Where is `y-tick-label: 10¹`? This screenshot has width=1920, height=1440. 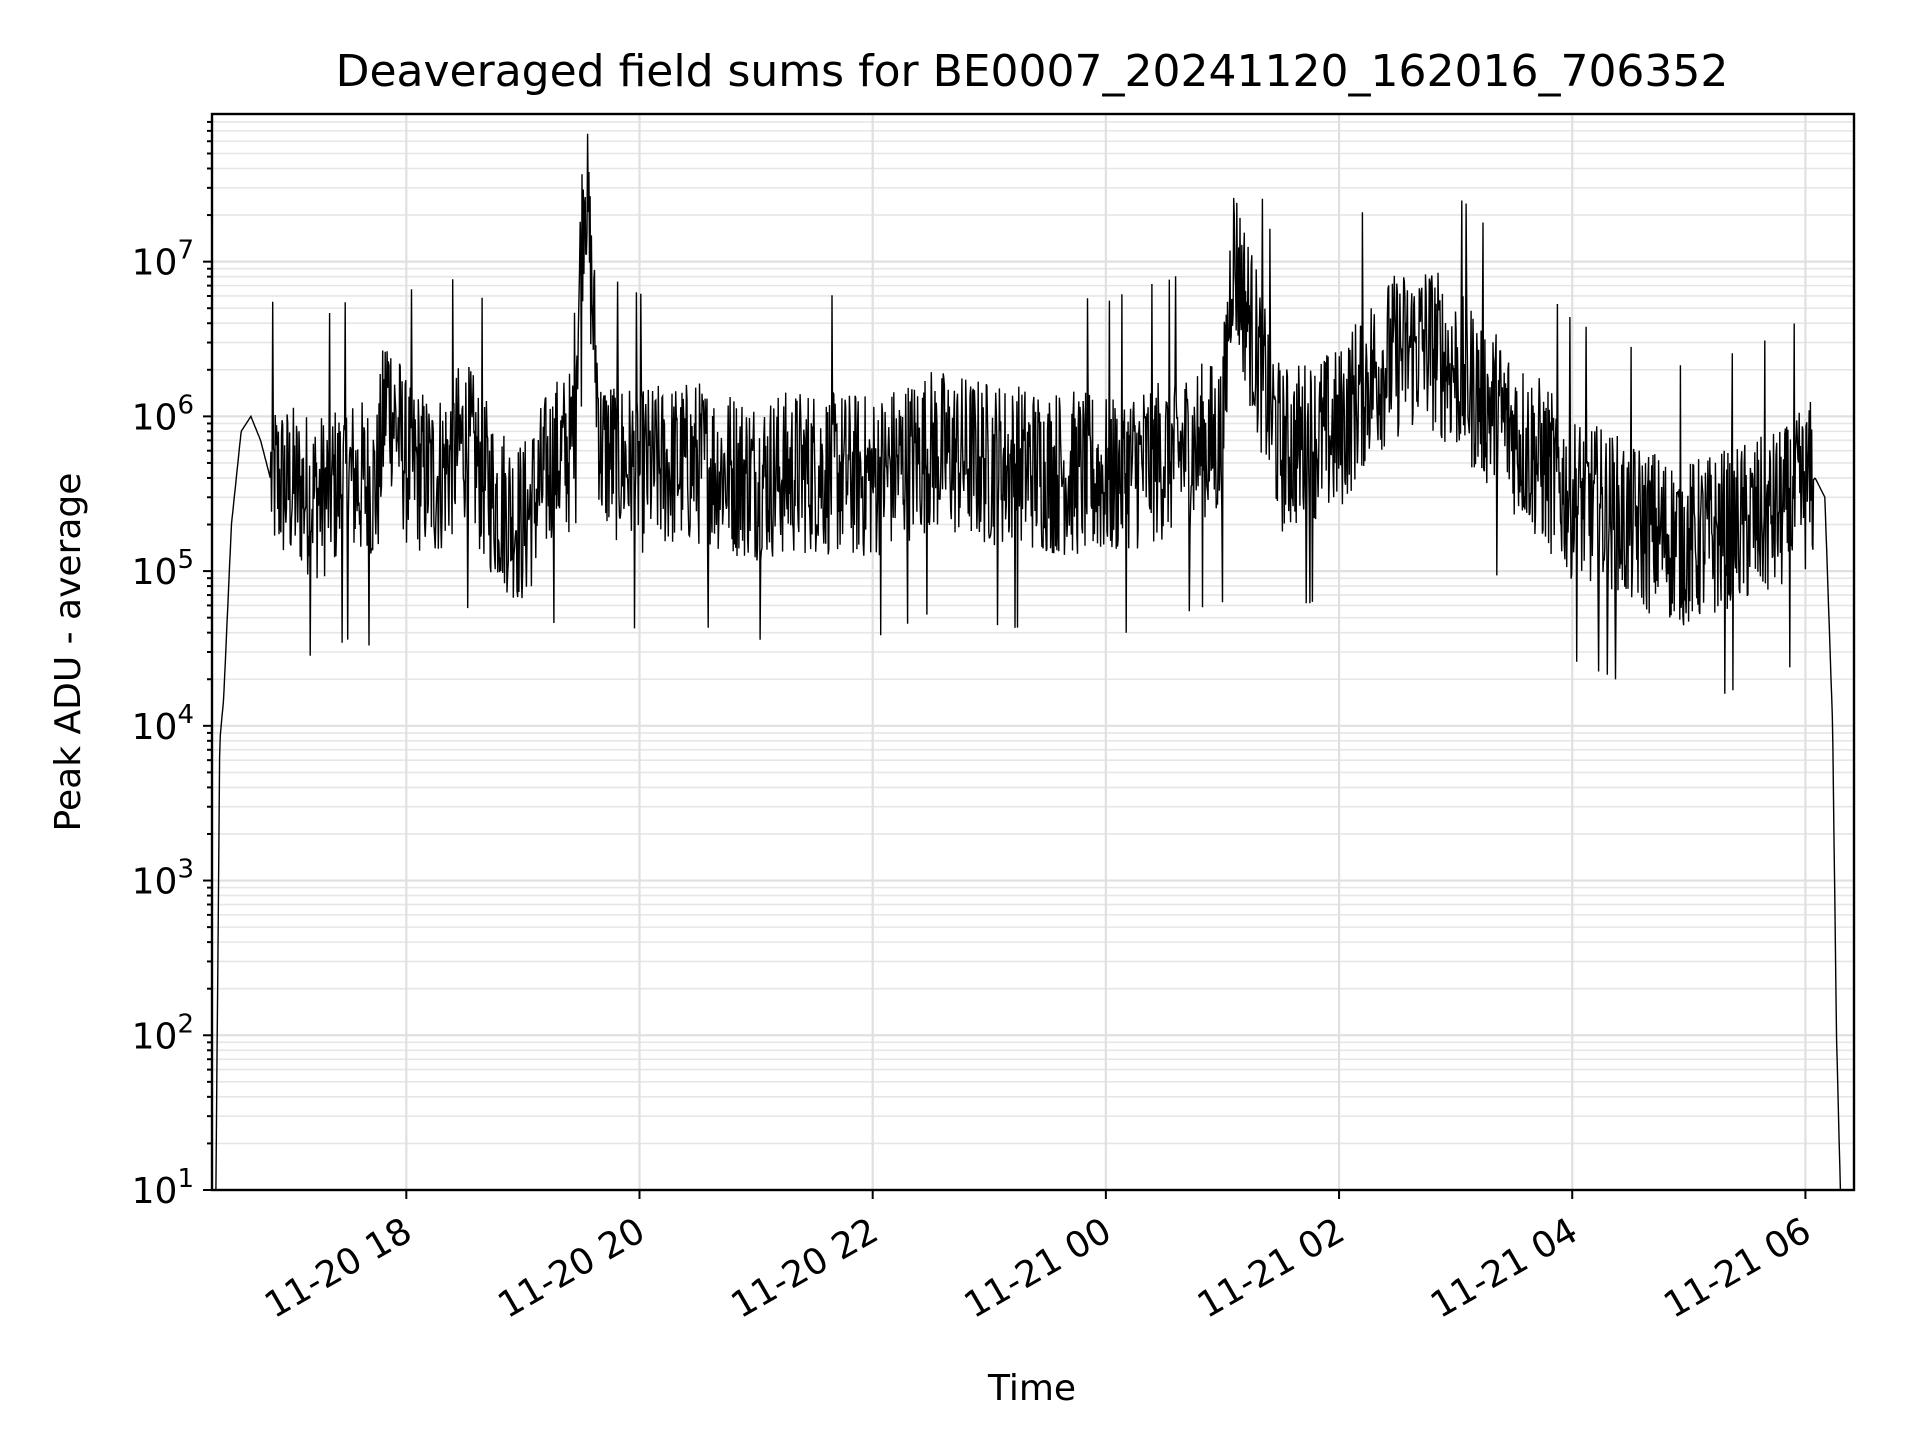
y-tick-label: 10¹ is located at coordinates (163, 1188).